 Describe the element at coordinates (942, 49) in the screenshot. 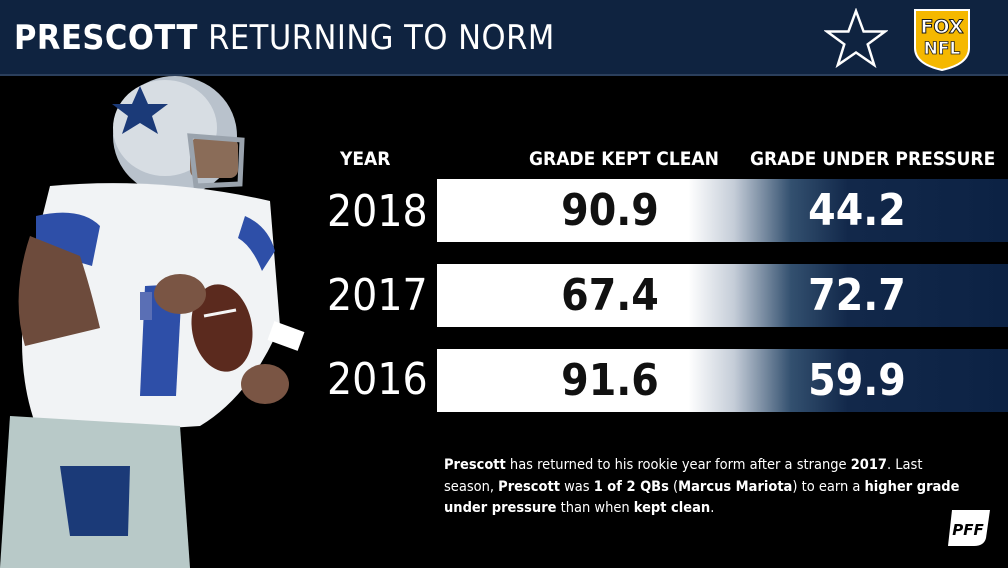

I see `nfl-text: NFL` at that location.